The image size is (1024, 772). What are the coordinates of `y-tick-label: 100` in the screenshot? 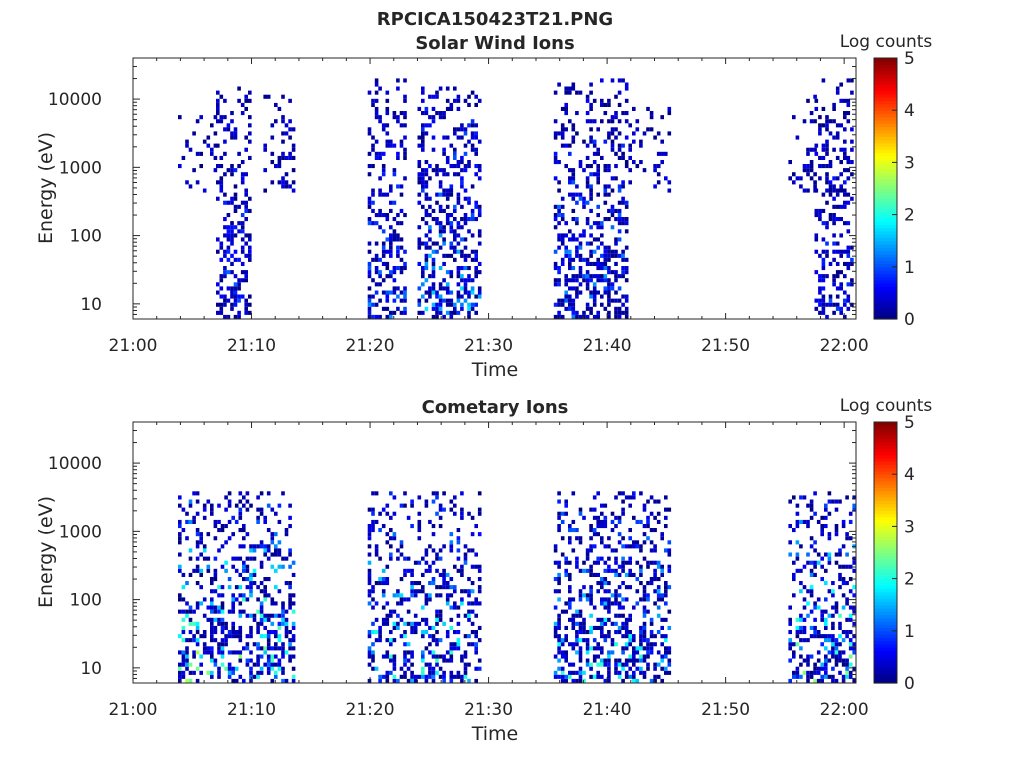 It's located at (86, 601).